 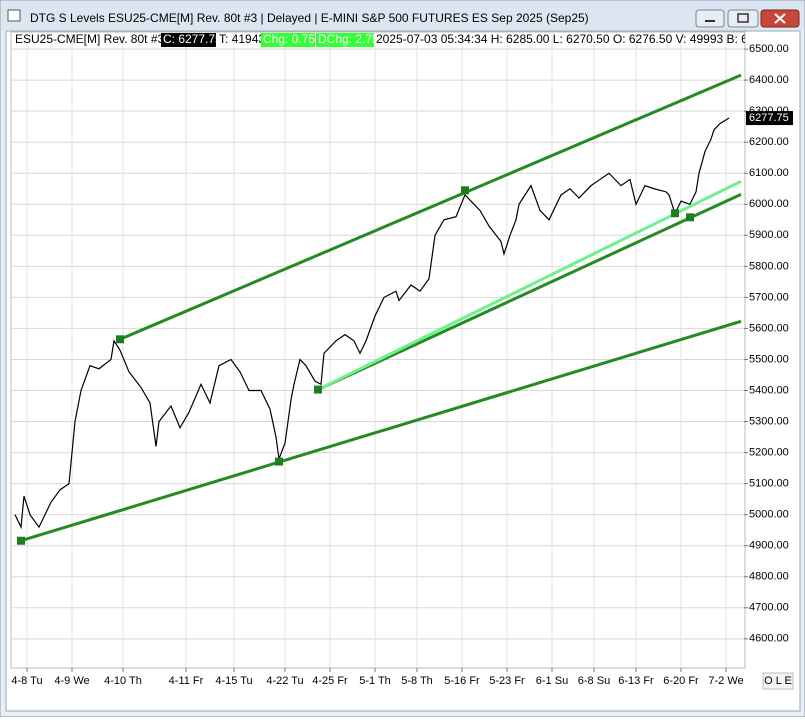 What do you see at coordinates (769, 452) in the screenshot?
I see `y-tick-label: 5200.00` at bounding box center [769, 452].